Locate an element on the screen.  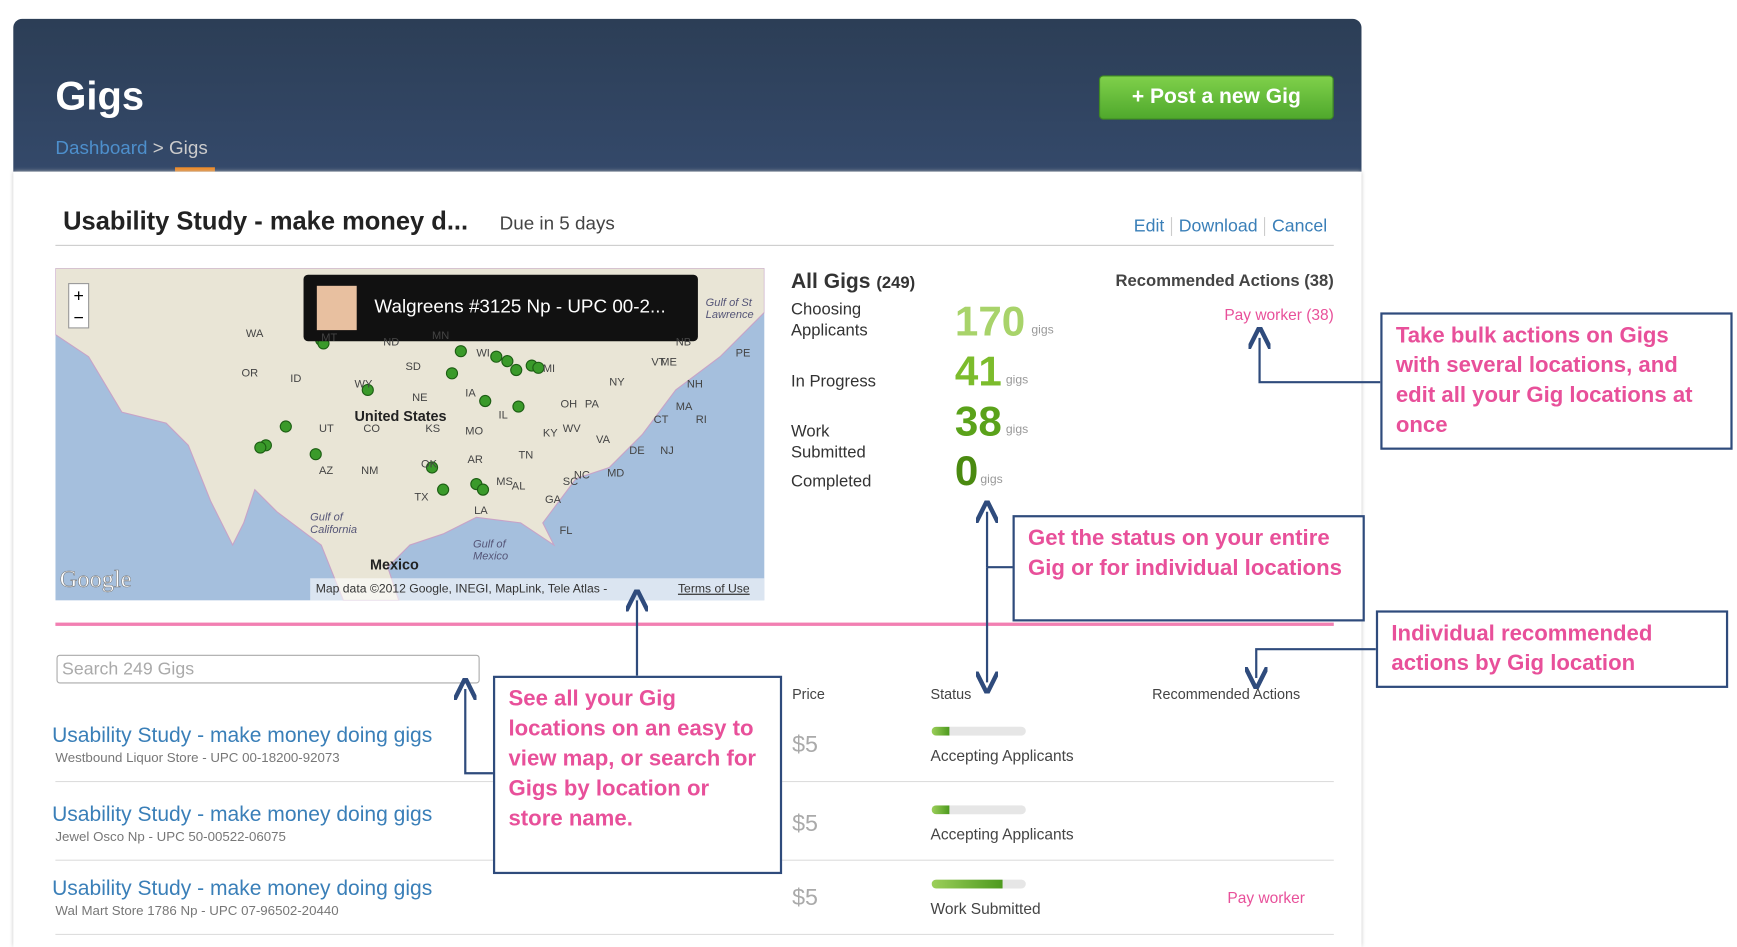
stat-value: 170 is located at coordinates (990, 322).